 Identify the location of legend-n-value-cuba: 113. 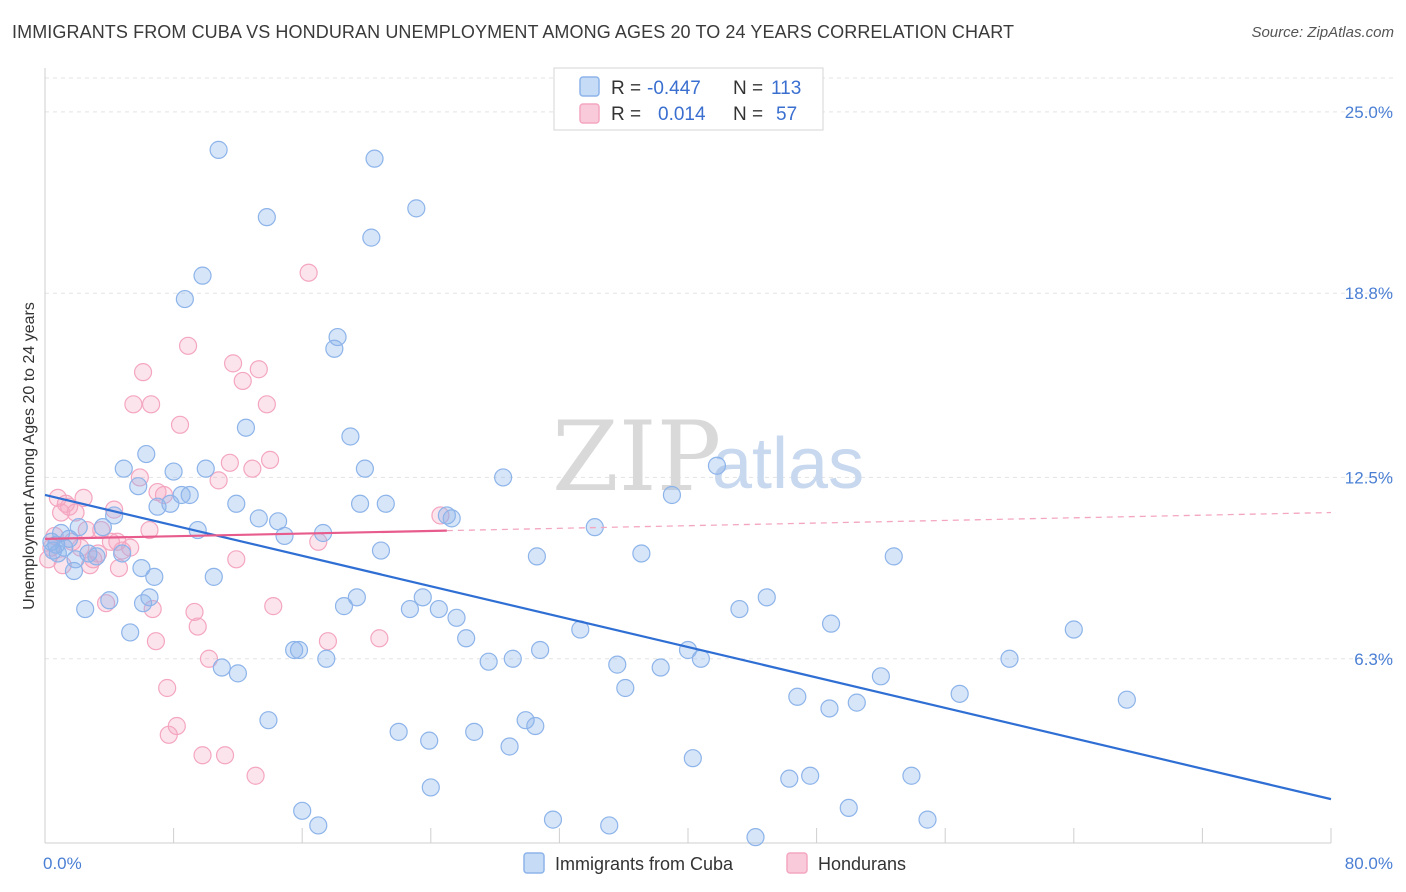
(786, 88).